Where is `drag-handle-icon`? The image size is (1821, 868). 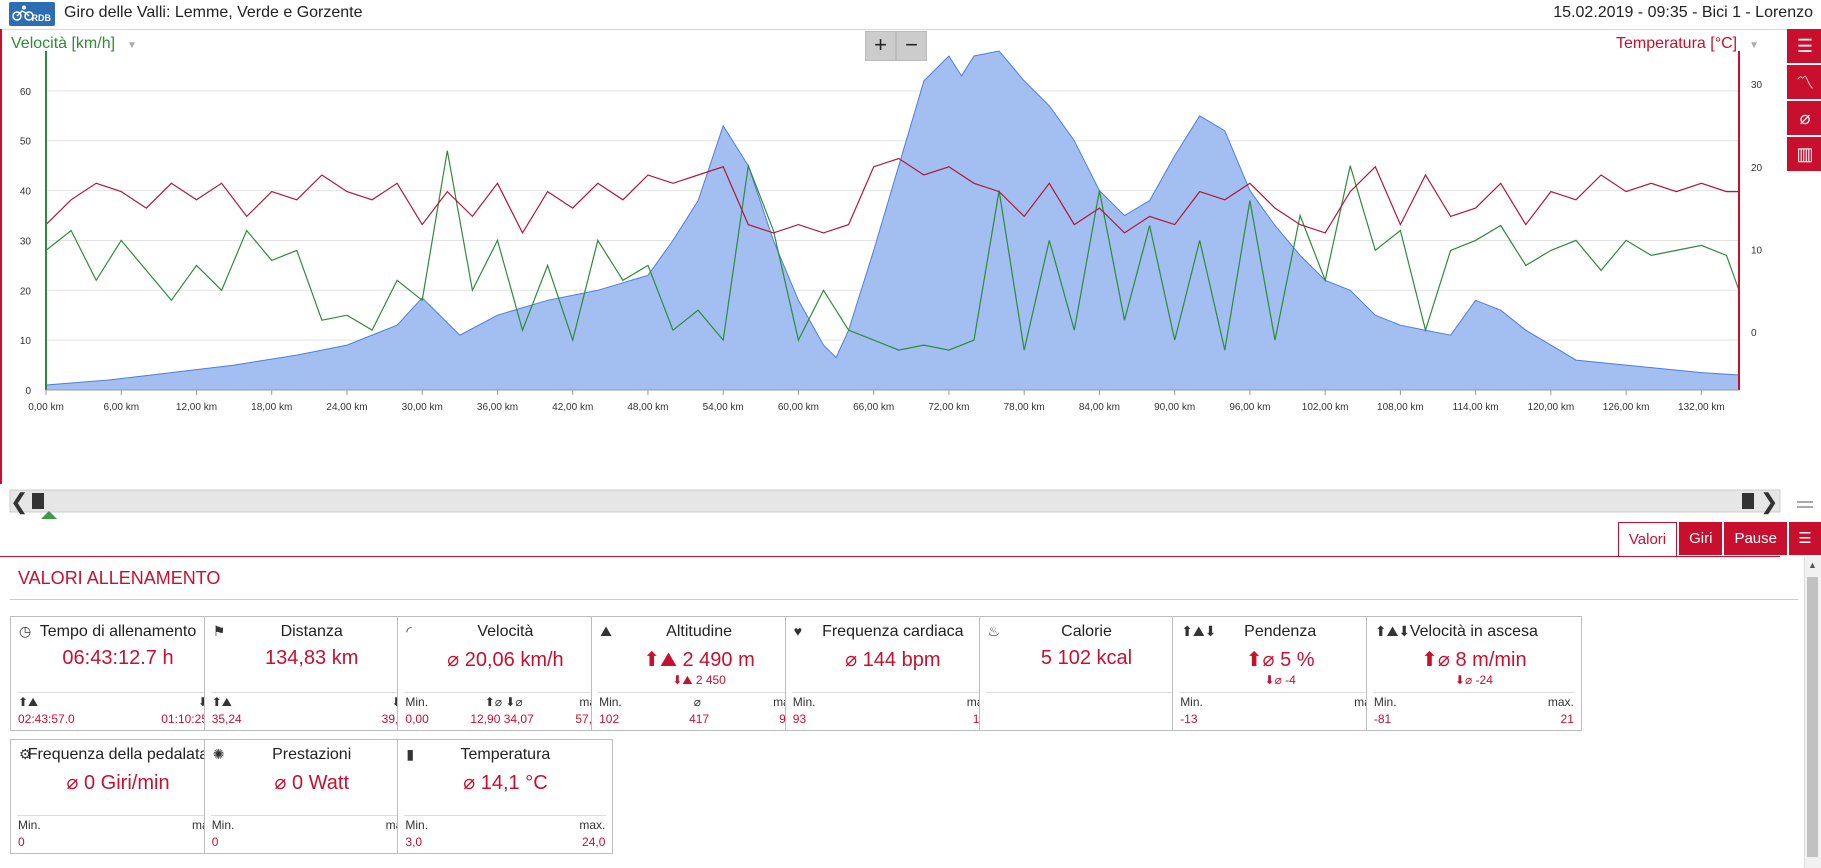
drag-handle-icon is located at coordinates (1805, 502).